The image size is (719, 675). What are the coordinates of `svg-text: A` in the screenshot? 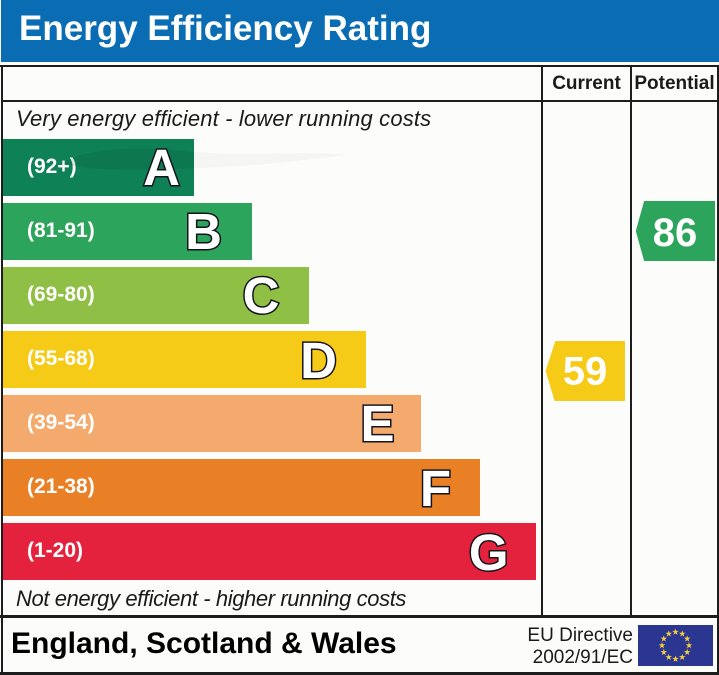 It's located at (161, 167).